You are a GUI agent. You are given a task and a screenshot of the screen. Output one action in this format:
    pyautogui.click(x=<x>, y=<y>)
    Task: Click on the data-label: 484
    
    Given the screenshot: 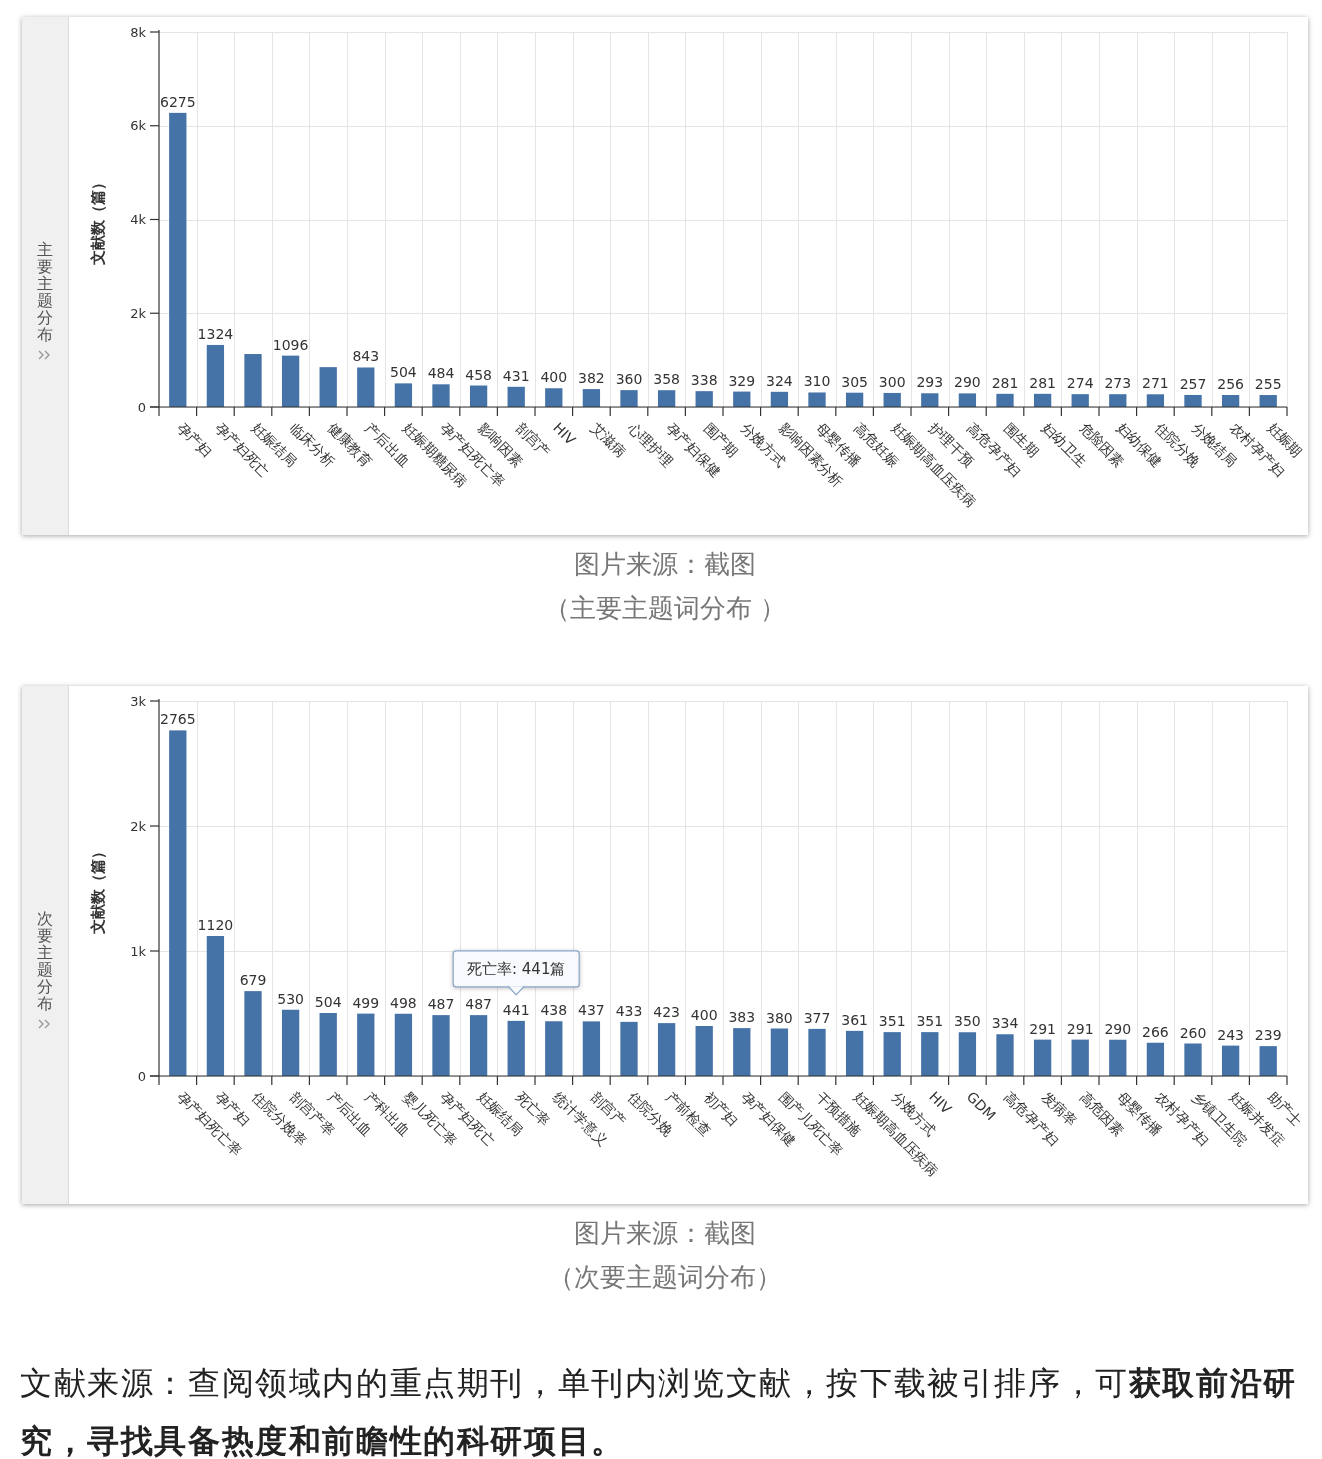 What is the action you would take?
    pyautogui.click(x=441, y=373)
    